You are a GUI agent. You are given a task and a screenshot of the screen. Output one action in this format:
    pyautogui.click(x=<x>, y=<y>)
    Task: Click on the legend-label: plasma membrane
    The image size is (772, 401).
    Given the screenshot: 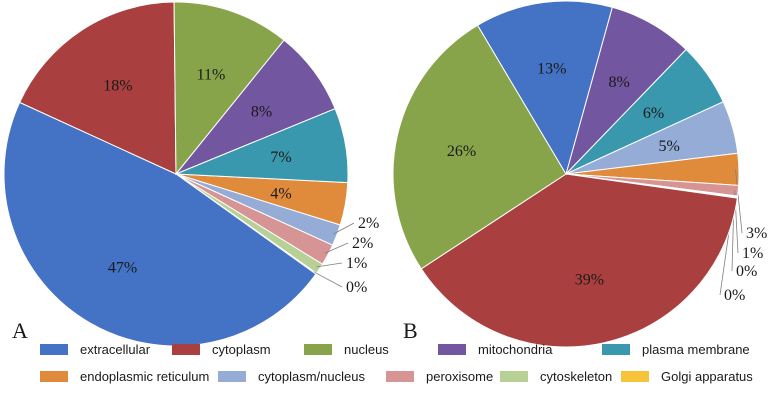 What is the action you would take?
    pyautogui.click(x=696, y=349)
    